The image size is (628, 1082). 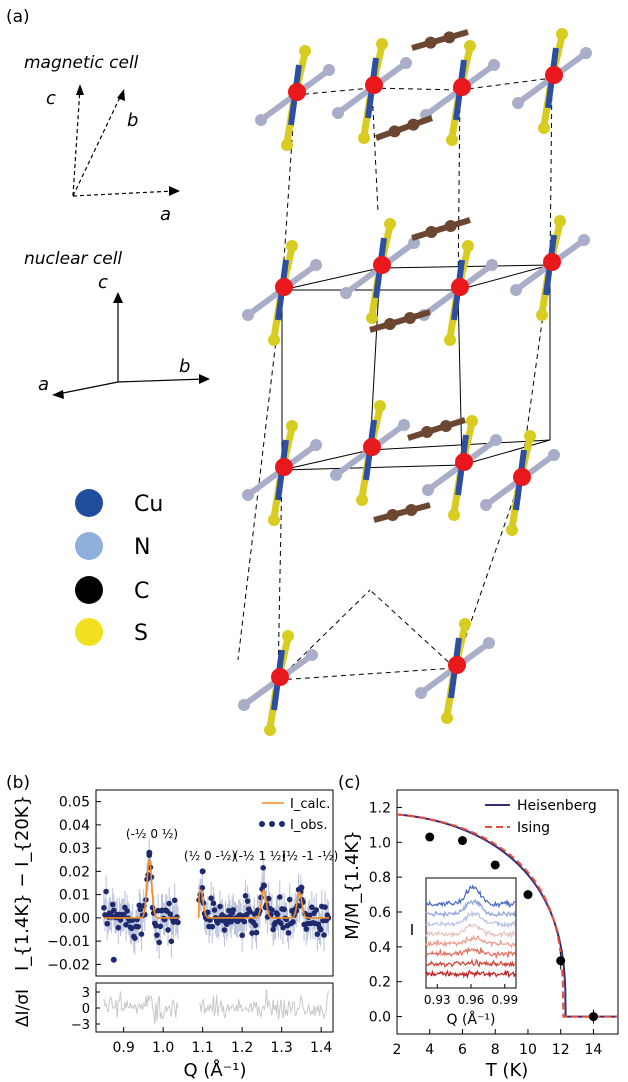 I want to click on y-tick-label: 1.0, so click(x=380, y=843).